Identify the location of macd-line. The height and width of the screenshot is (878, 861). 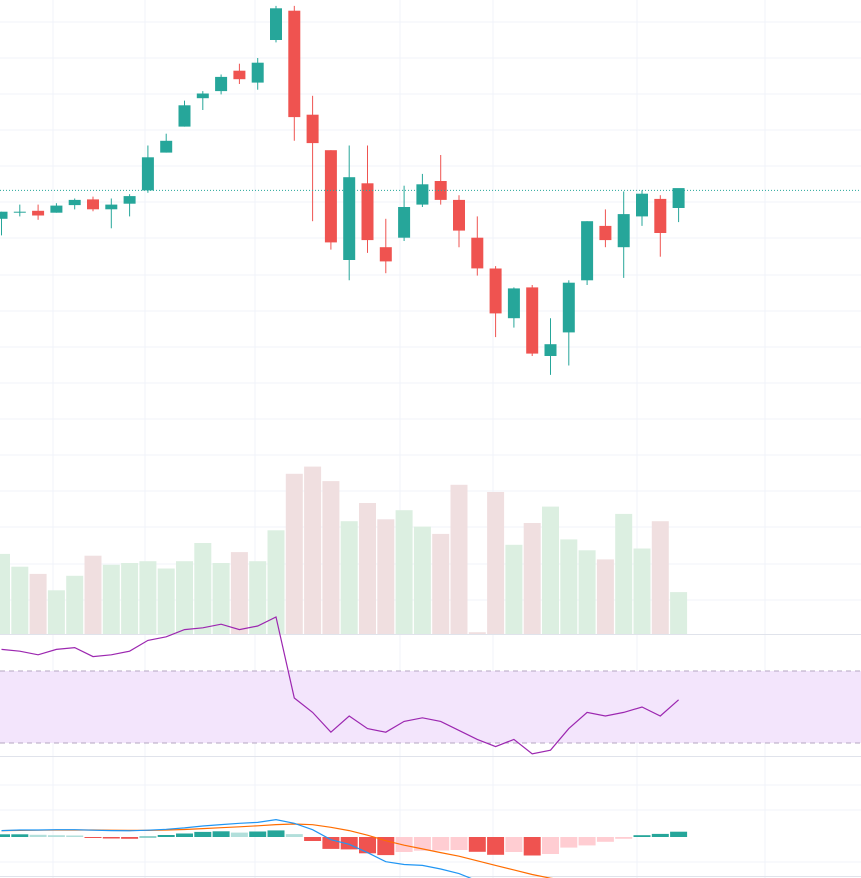
(236, 848).